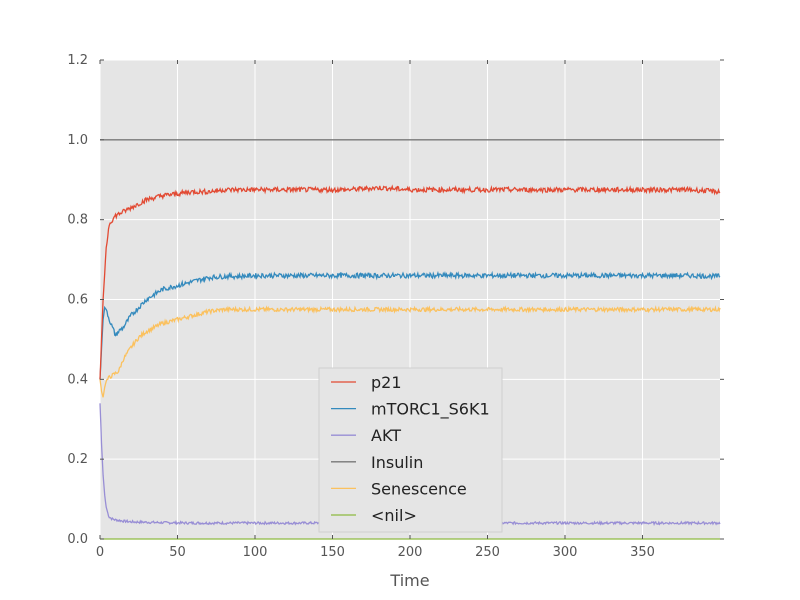  What do you see at coordinates (177, 552) in the screenshot?
I see `x-tick-label: 50` at bounding box center [177, 552].